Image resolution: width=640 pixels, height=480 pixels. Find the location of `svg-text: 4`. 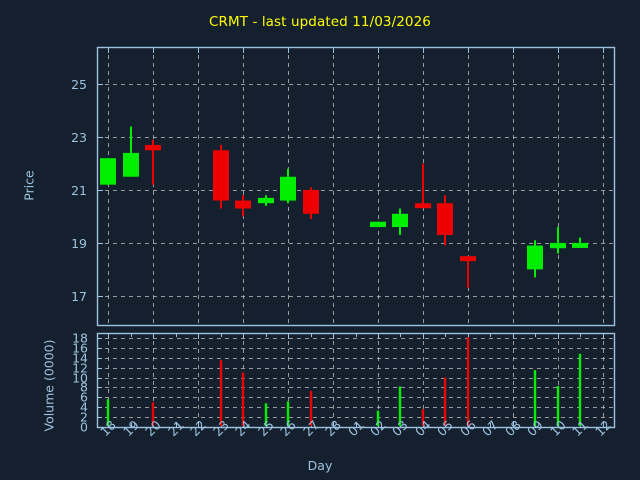

svg-text: 4 is located at coordinates (84, 407).